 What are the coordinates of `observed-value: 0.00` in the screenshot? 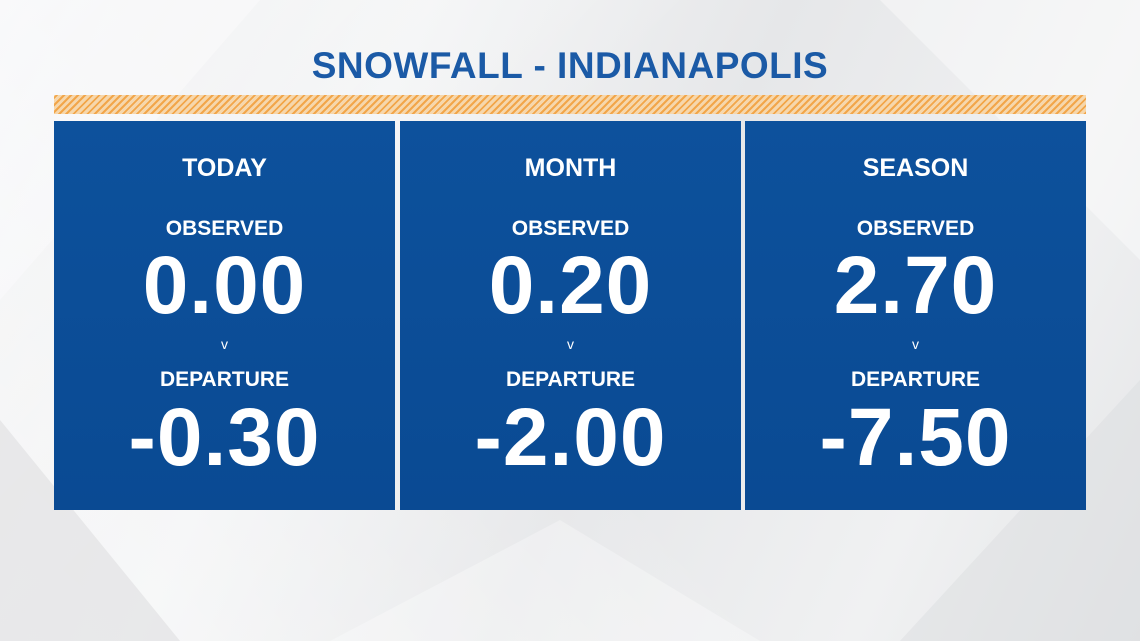 It's located at (224, 285).